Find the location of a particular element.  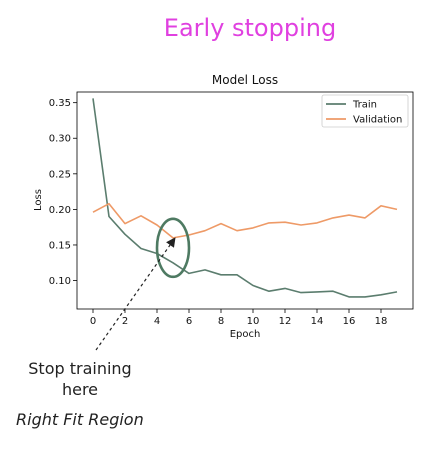

x-tick-label: 14 is located at coordinates (317, 321).